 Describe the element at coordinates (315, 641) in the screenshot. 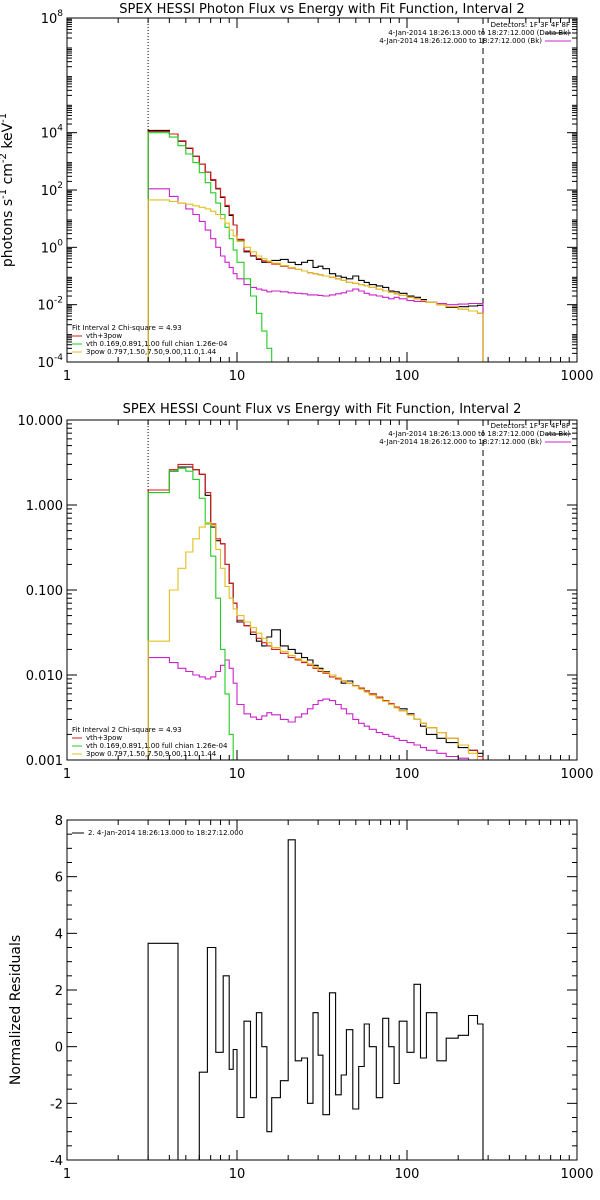

I see `count-series-3pow` at that location.